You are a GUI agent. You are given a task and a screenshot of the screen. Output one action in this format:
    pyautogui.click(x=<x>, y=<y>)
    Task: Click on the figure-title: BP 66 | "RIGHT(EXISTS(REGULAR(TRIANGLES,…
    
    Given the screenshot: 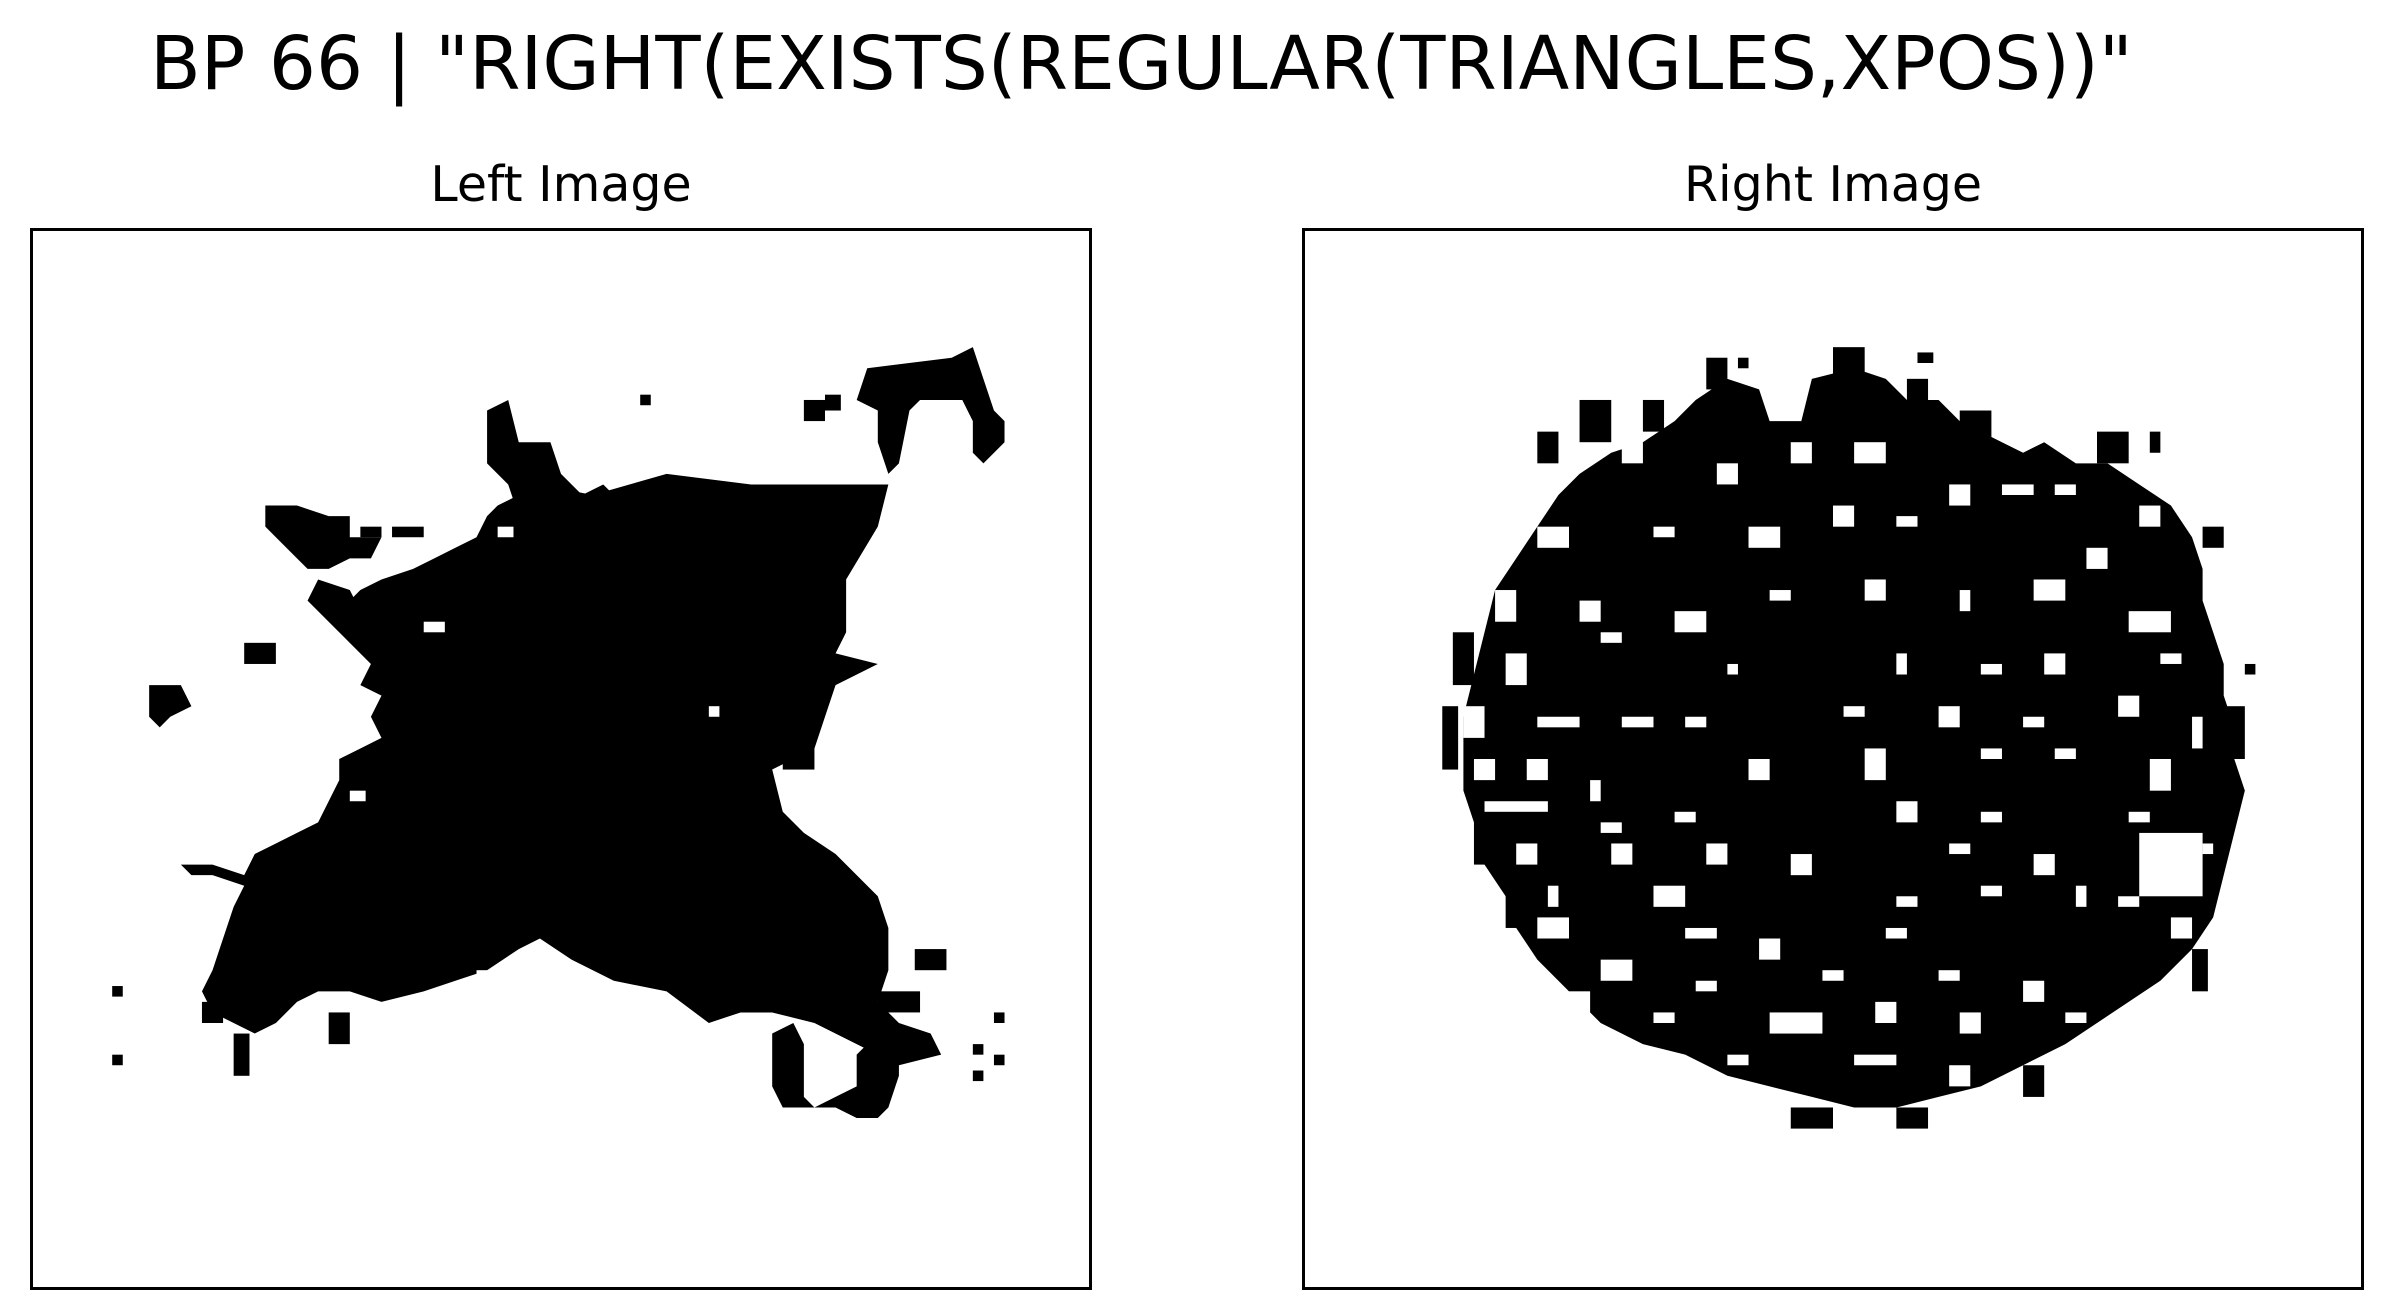 What is the action you would take?
    pyautogui.click(x=1141, y=64)
    